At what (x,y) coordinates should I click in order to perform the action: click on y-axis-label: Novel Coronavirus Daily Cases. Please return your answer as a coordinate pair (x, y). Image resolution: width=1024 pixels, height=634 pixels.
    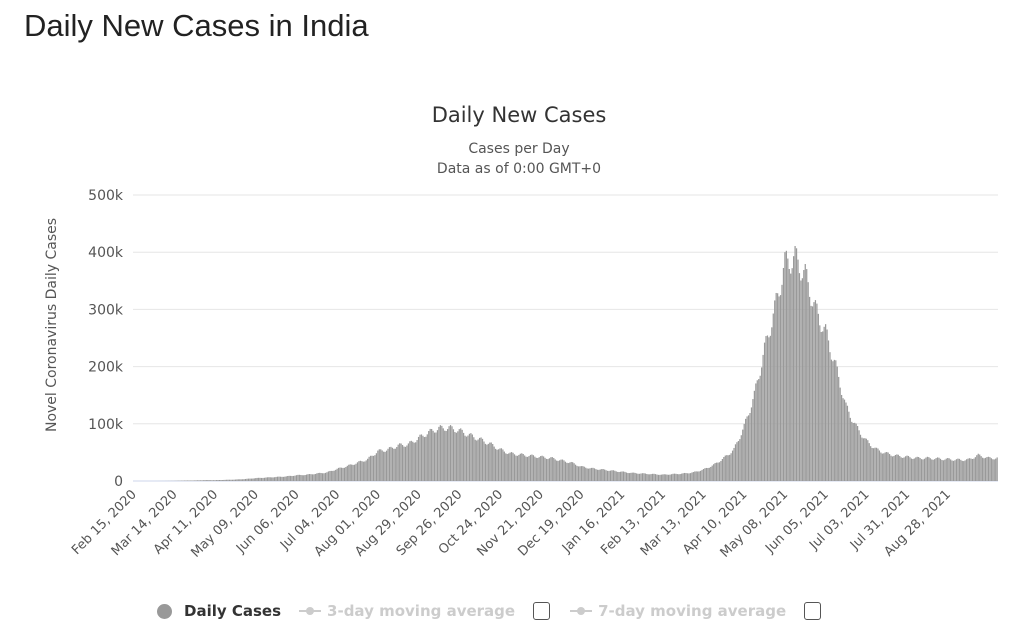
    Looking at the image, I should click on (52, 325).